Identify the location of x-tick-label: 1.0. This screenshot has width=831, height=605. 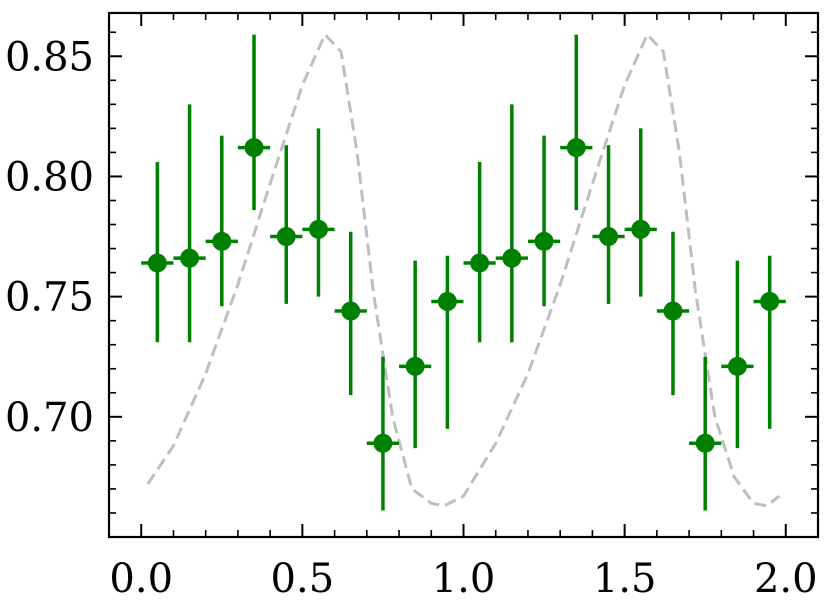
(464, 579).